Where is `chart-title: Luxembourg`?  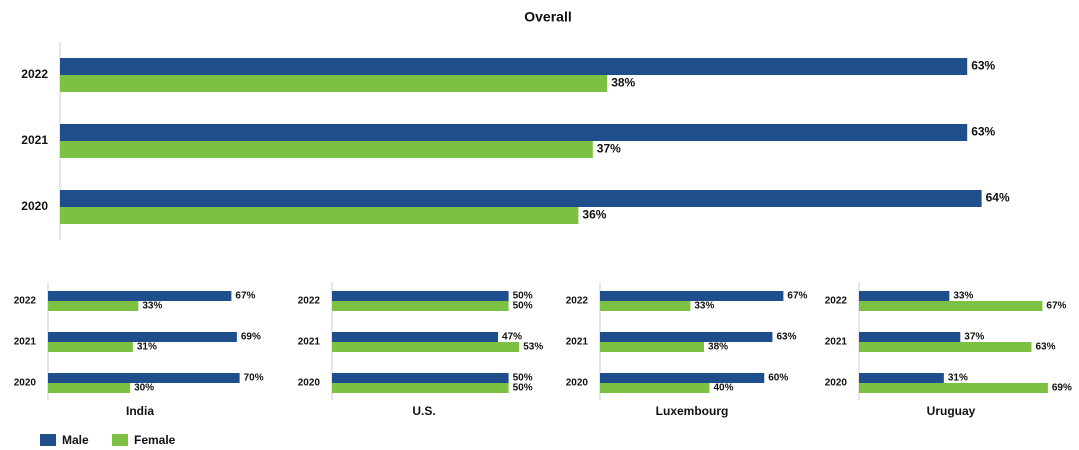 chart-title: Luxembourg is located at coordinates (692, 411).